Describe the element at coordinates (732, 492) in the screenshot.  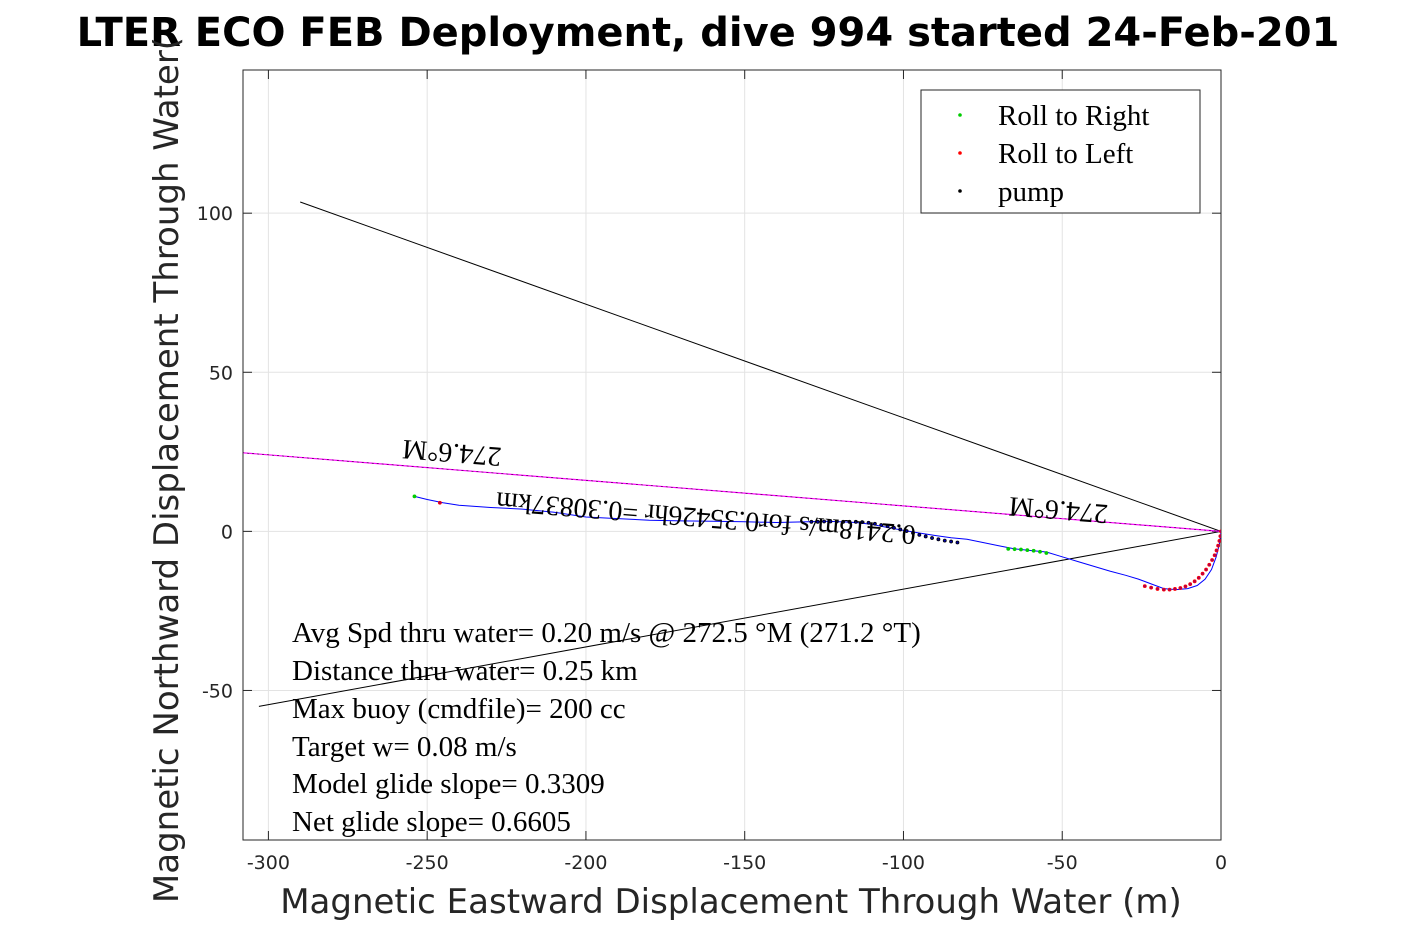
I see `heading-line-overlay` at that location.